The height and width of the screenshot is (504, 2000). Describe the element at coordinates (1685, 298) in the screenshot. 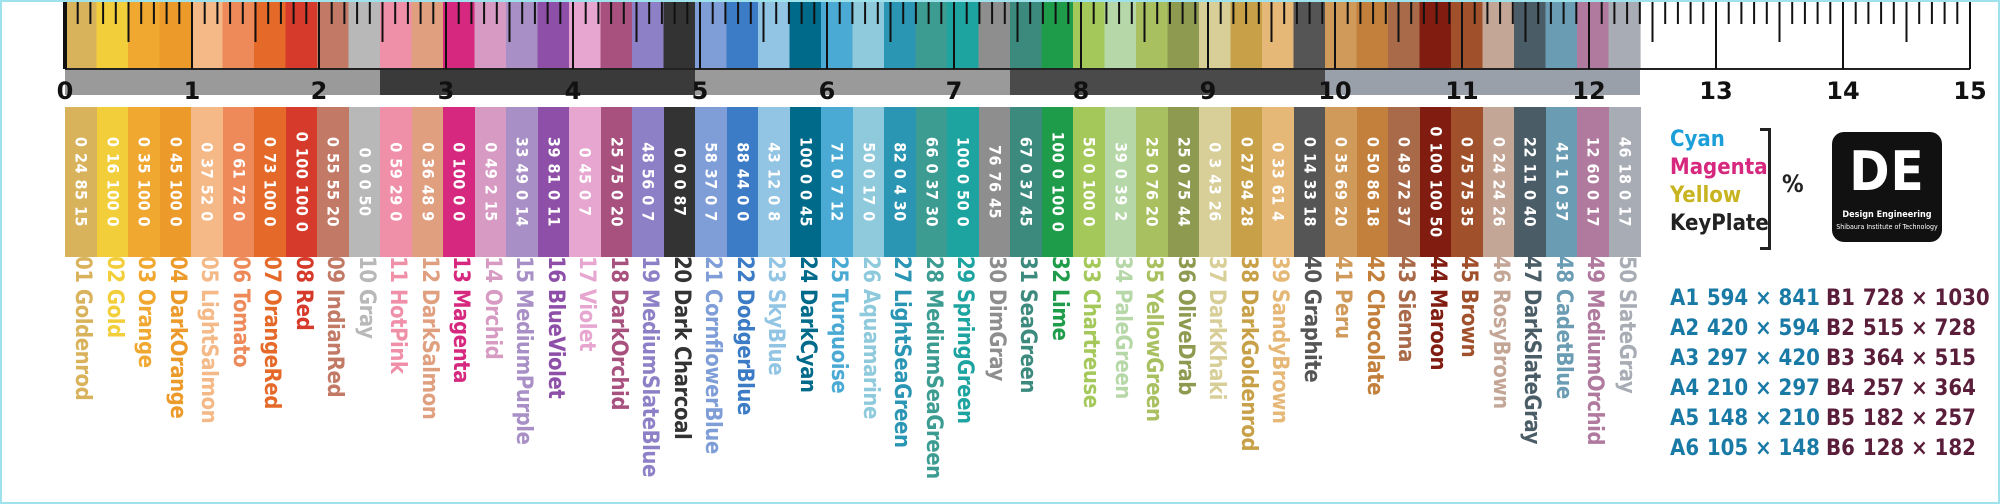

I see `paper-size-code: A1` at that location.